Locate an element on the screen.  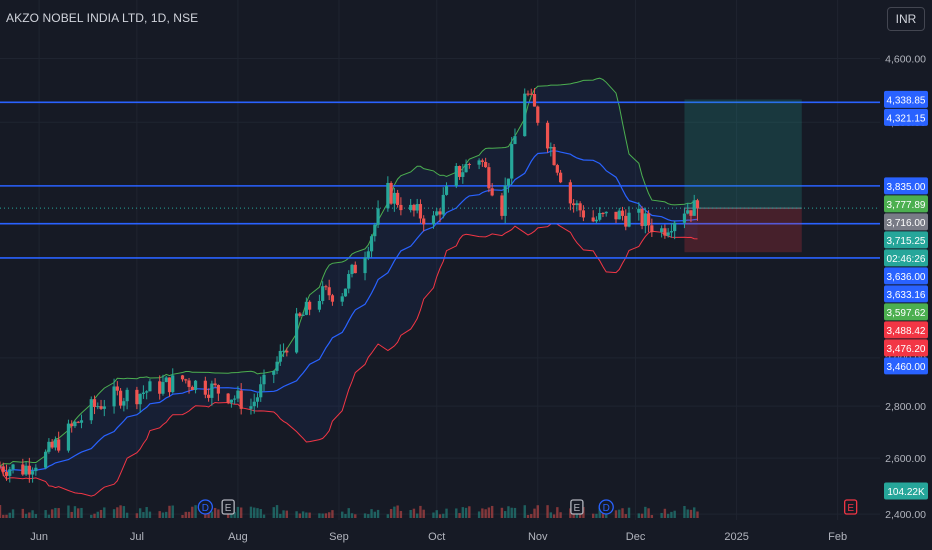
price-label-text: 3,460.00 is located at coordinates (906, 367).